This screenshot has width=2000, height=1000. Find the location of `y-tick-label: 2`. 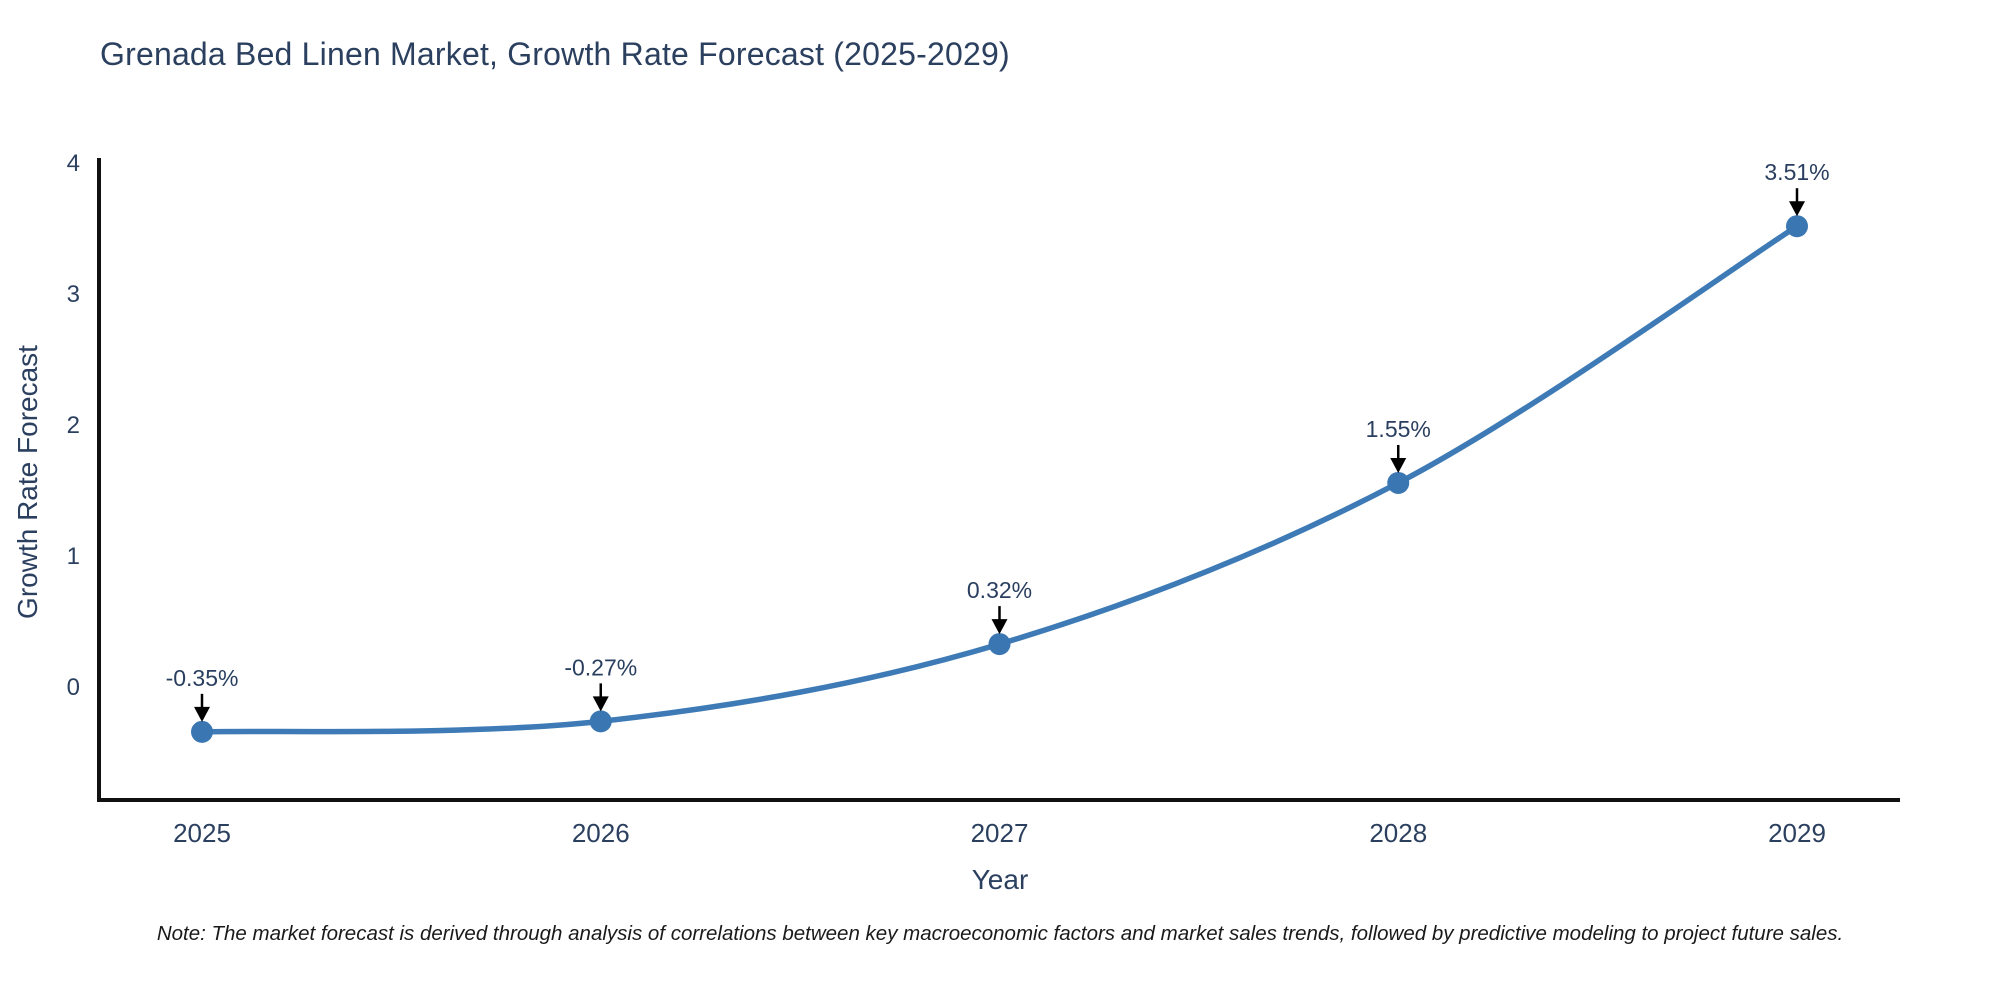

y-tick-label: 2 is located at coordinates (73, 425).